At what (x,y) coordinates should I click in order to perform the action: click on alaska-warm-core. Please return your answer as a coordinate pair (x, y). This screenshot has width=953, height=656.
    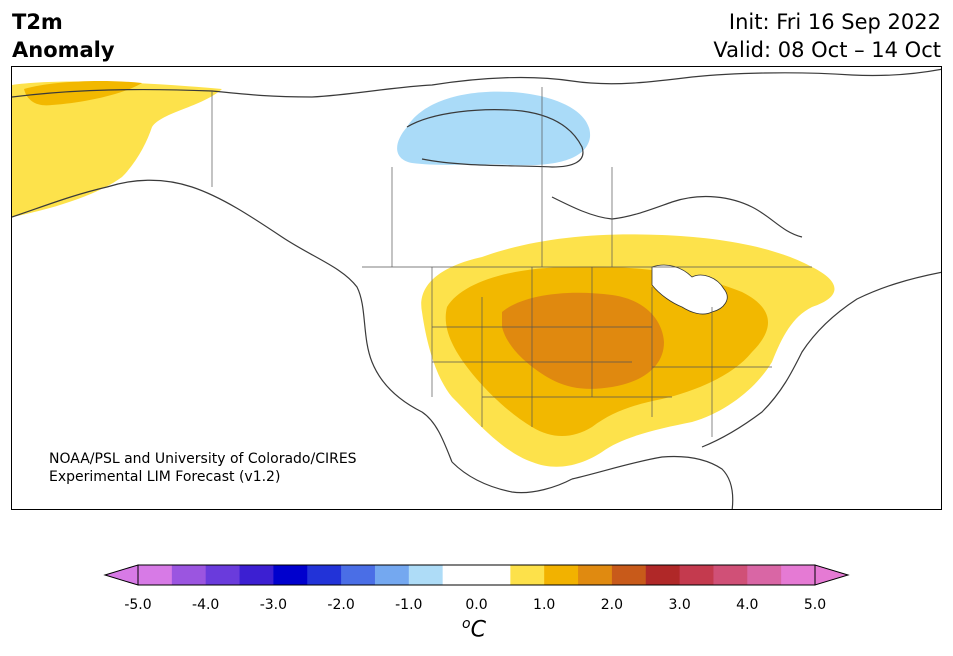
    Looking at the image, I should click on (83, 93).